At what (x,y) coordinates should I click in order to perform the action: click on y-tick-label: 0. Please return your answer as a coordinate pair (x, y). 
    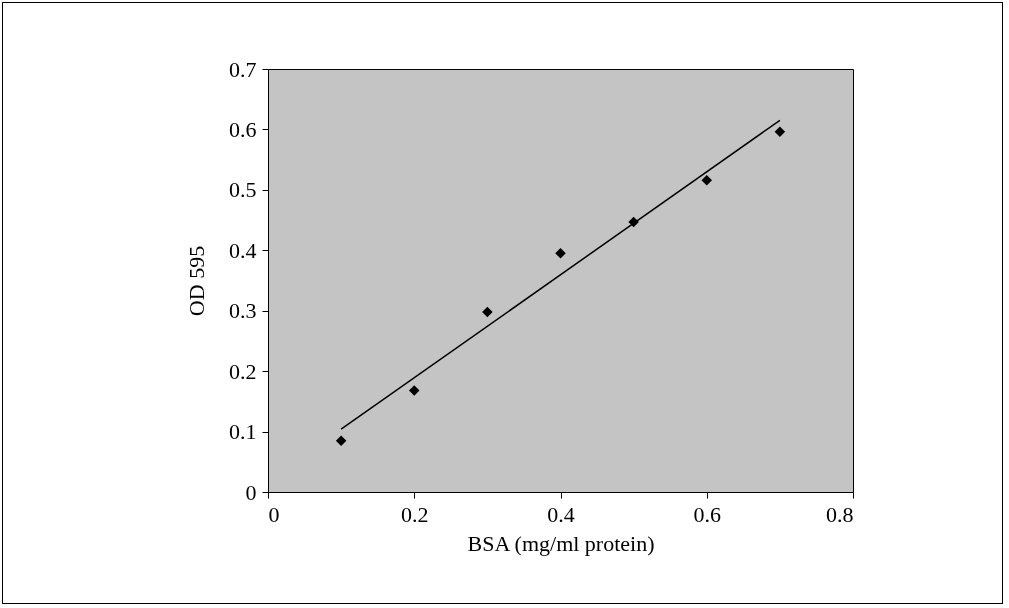
    Looking at the image, I should click on (251, 492).